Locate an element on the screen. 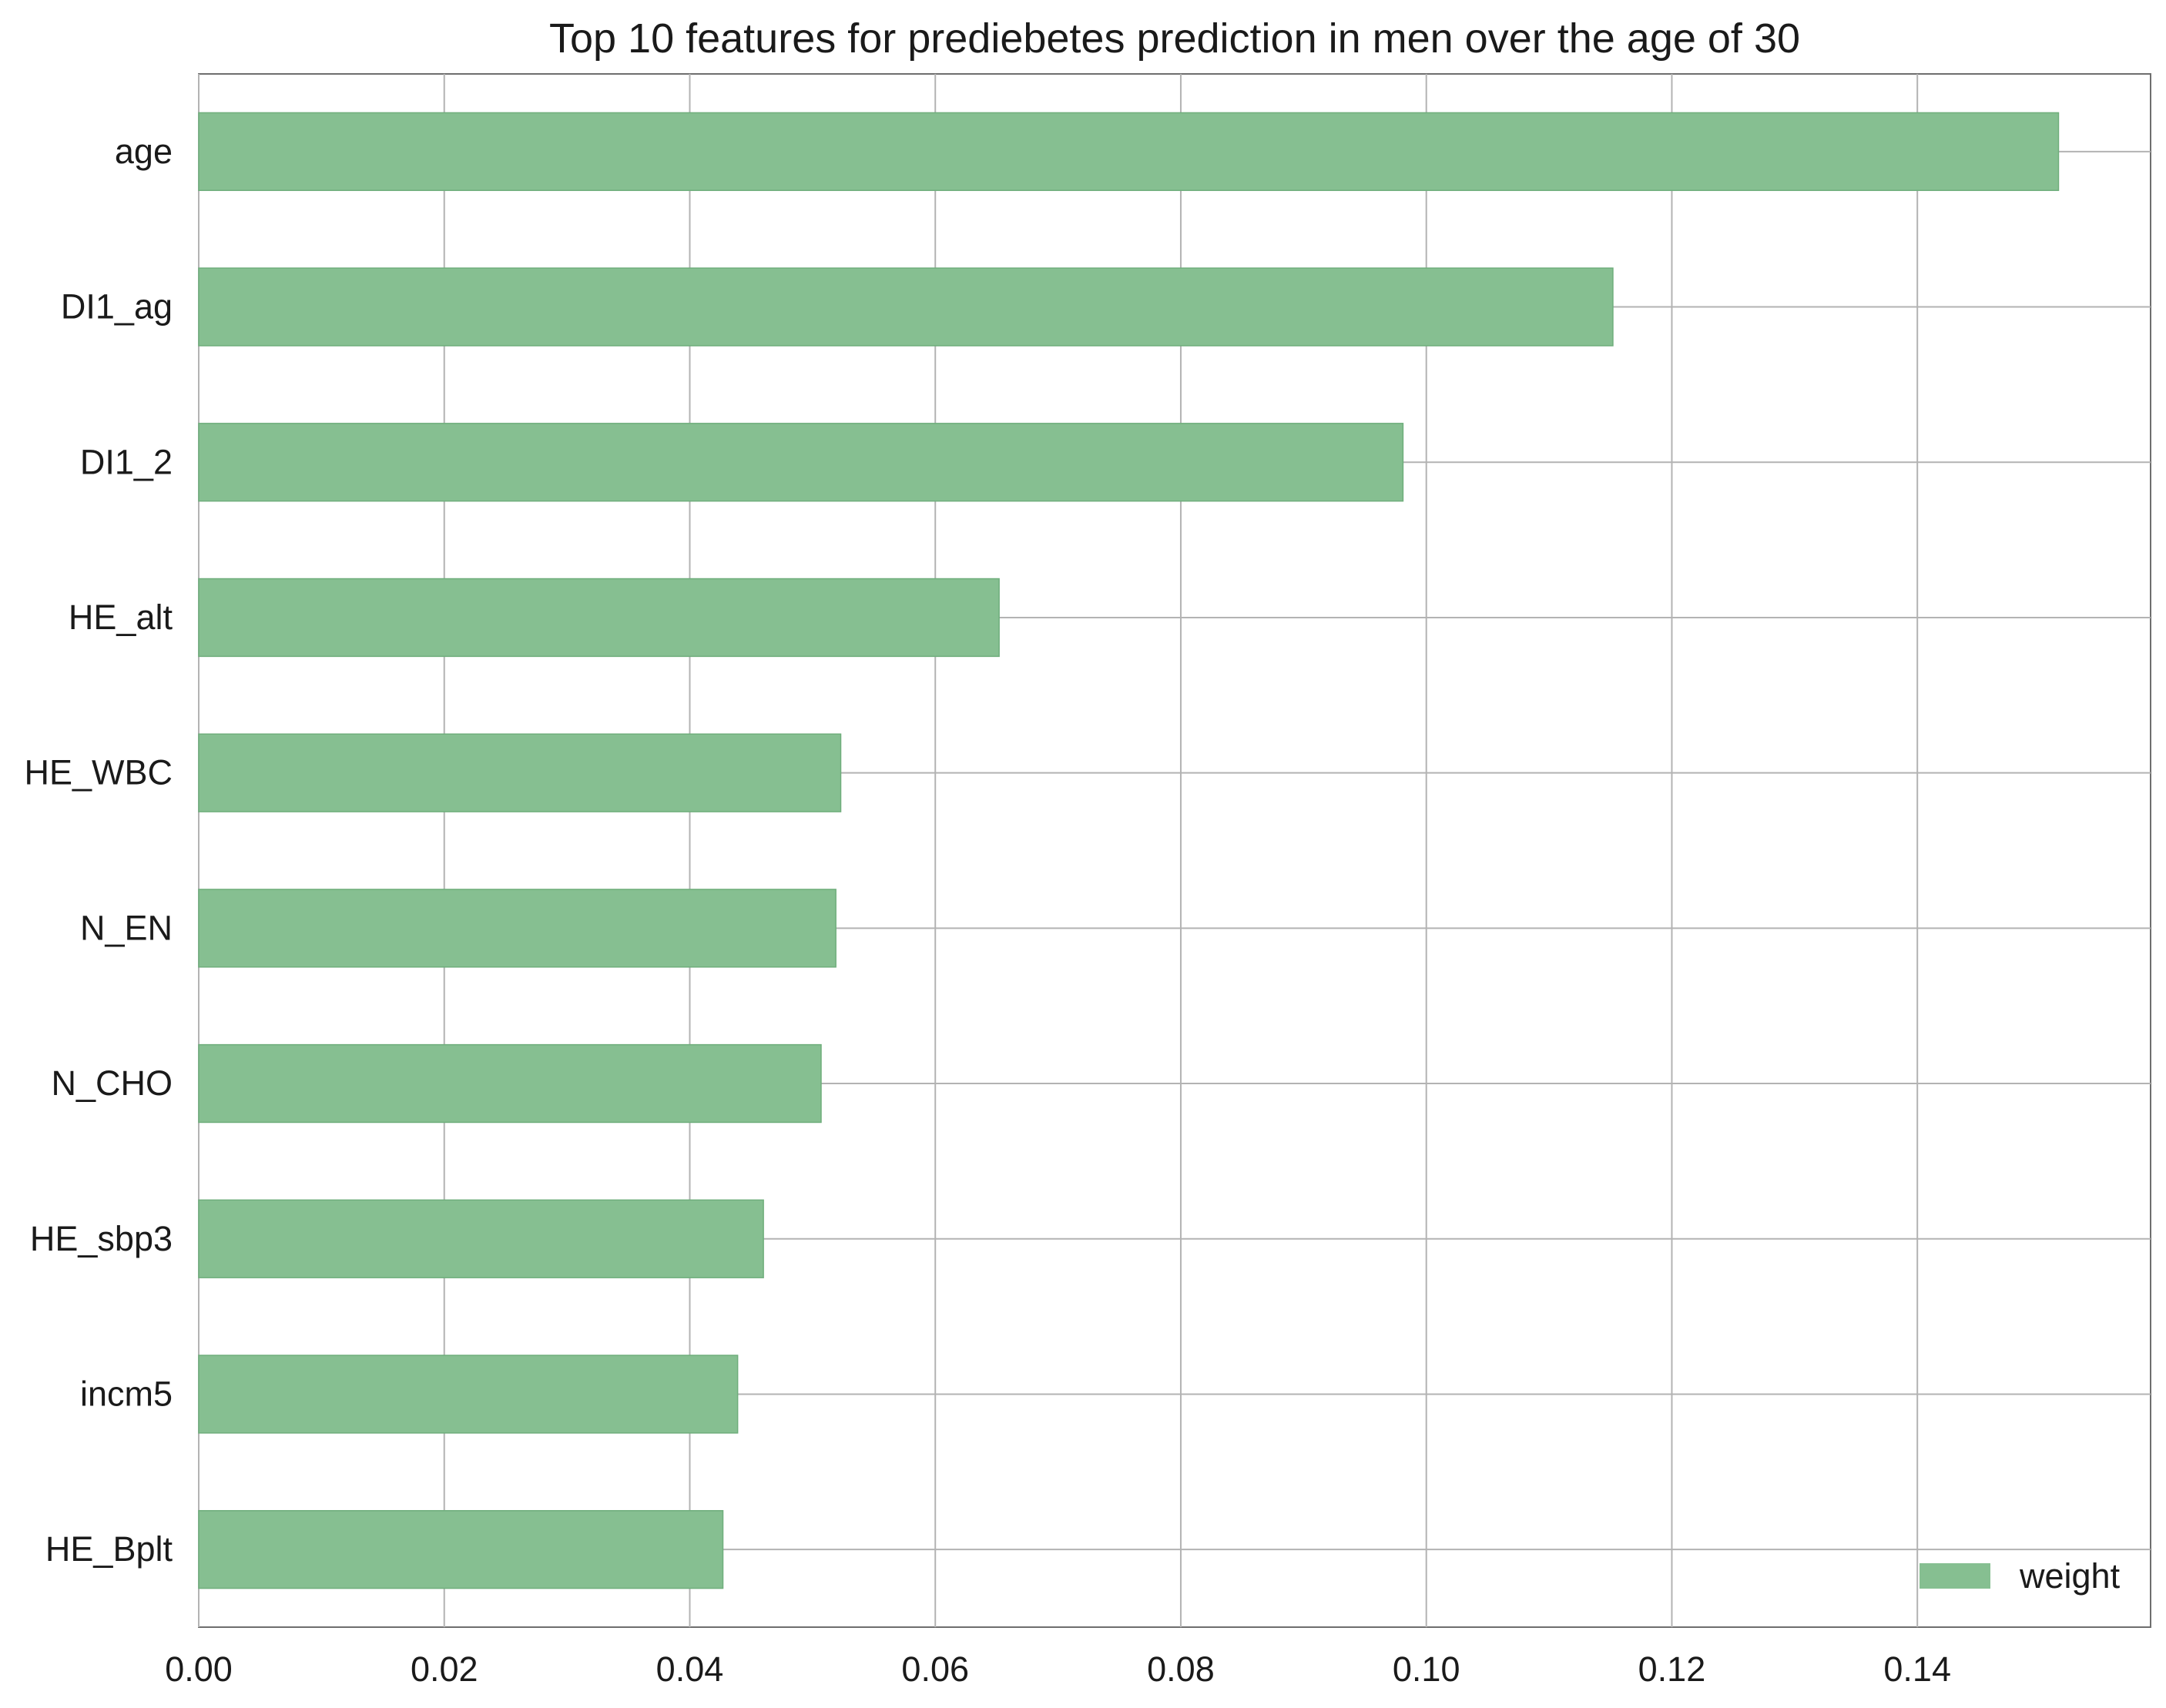  bar-N_EN is located at coordinates (517, 928).